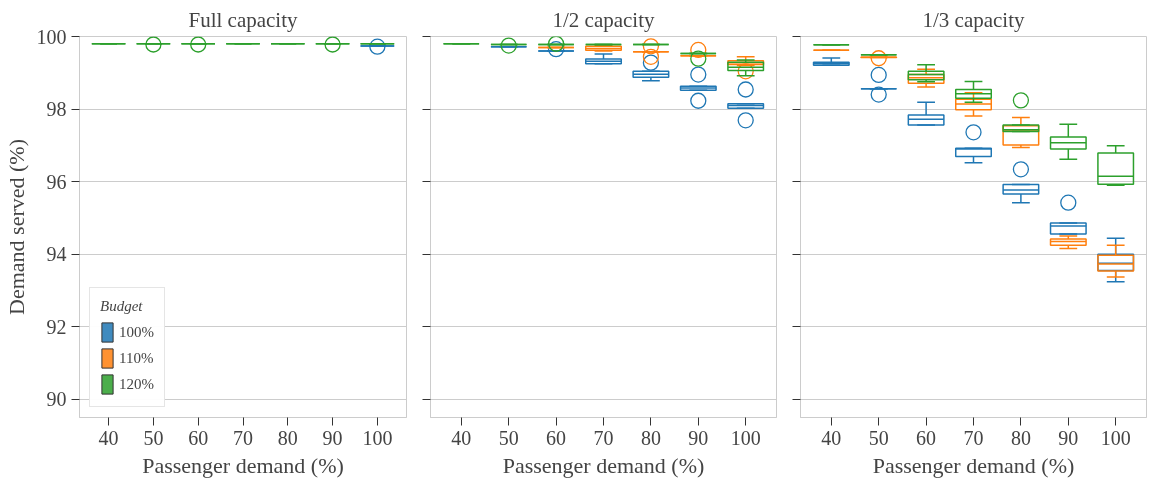 The image size is (1169, 486). Describe the element at coordinates (16, 227) in the screenshot. I see `y-axis-title: Demand served (%)` at that location.